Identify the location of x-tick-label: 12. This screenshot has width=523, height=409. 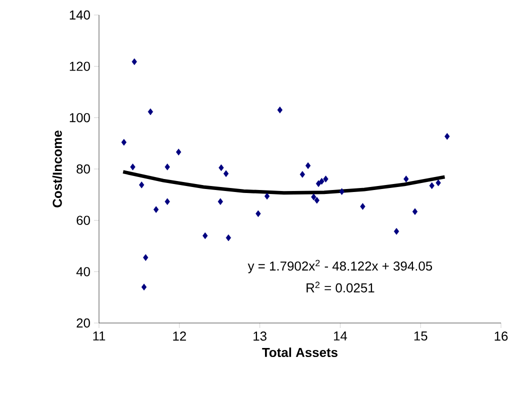
(179, 336).